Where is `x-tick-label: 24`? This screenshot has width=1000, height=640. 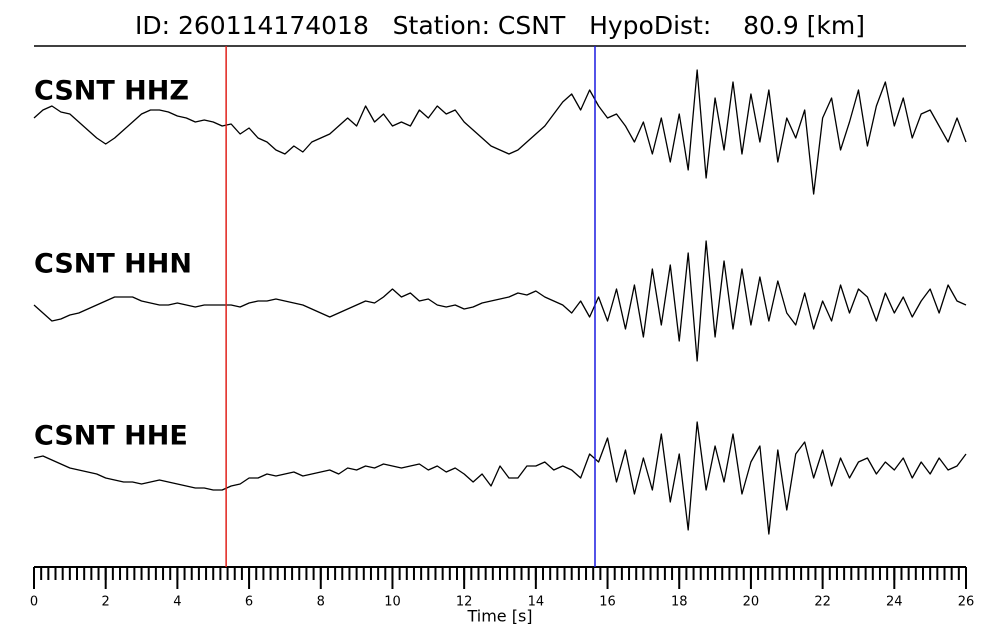 x-tick-label: 24 is located at coordinates (894, 602).